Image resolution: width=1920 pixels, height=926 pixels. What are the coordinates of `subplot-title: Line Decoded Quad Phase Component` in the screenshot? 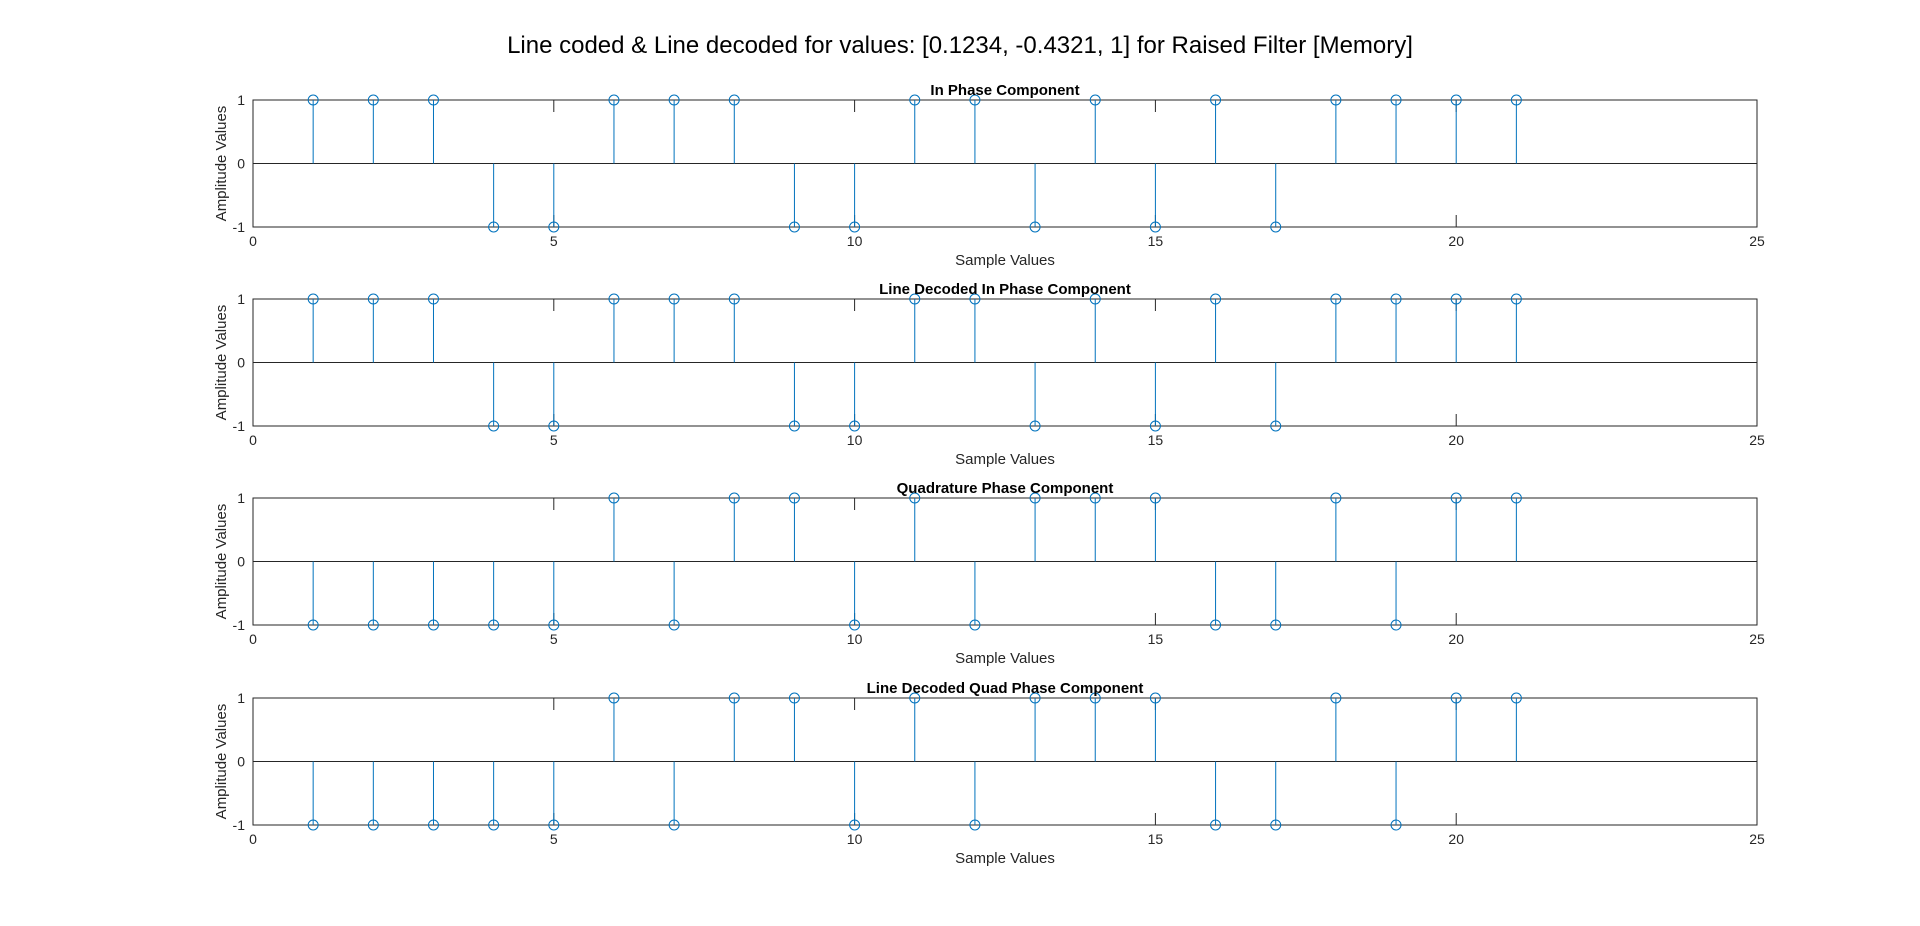 It's located at (1005, 688).